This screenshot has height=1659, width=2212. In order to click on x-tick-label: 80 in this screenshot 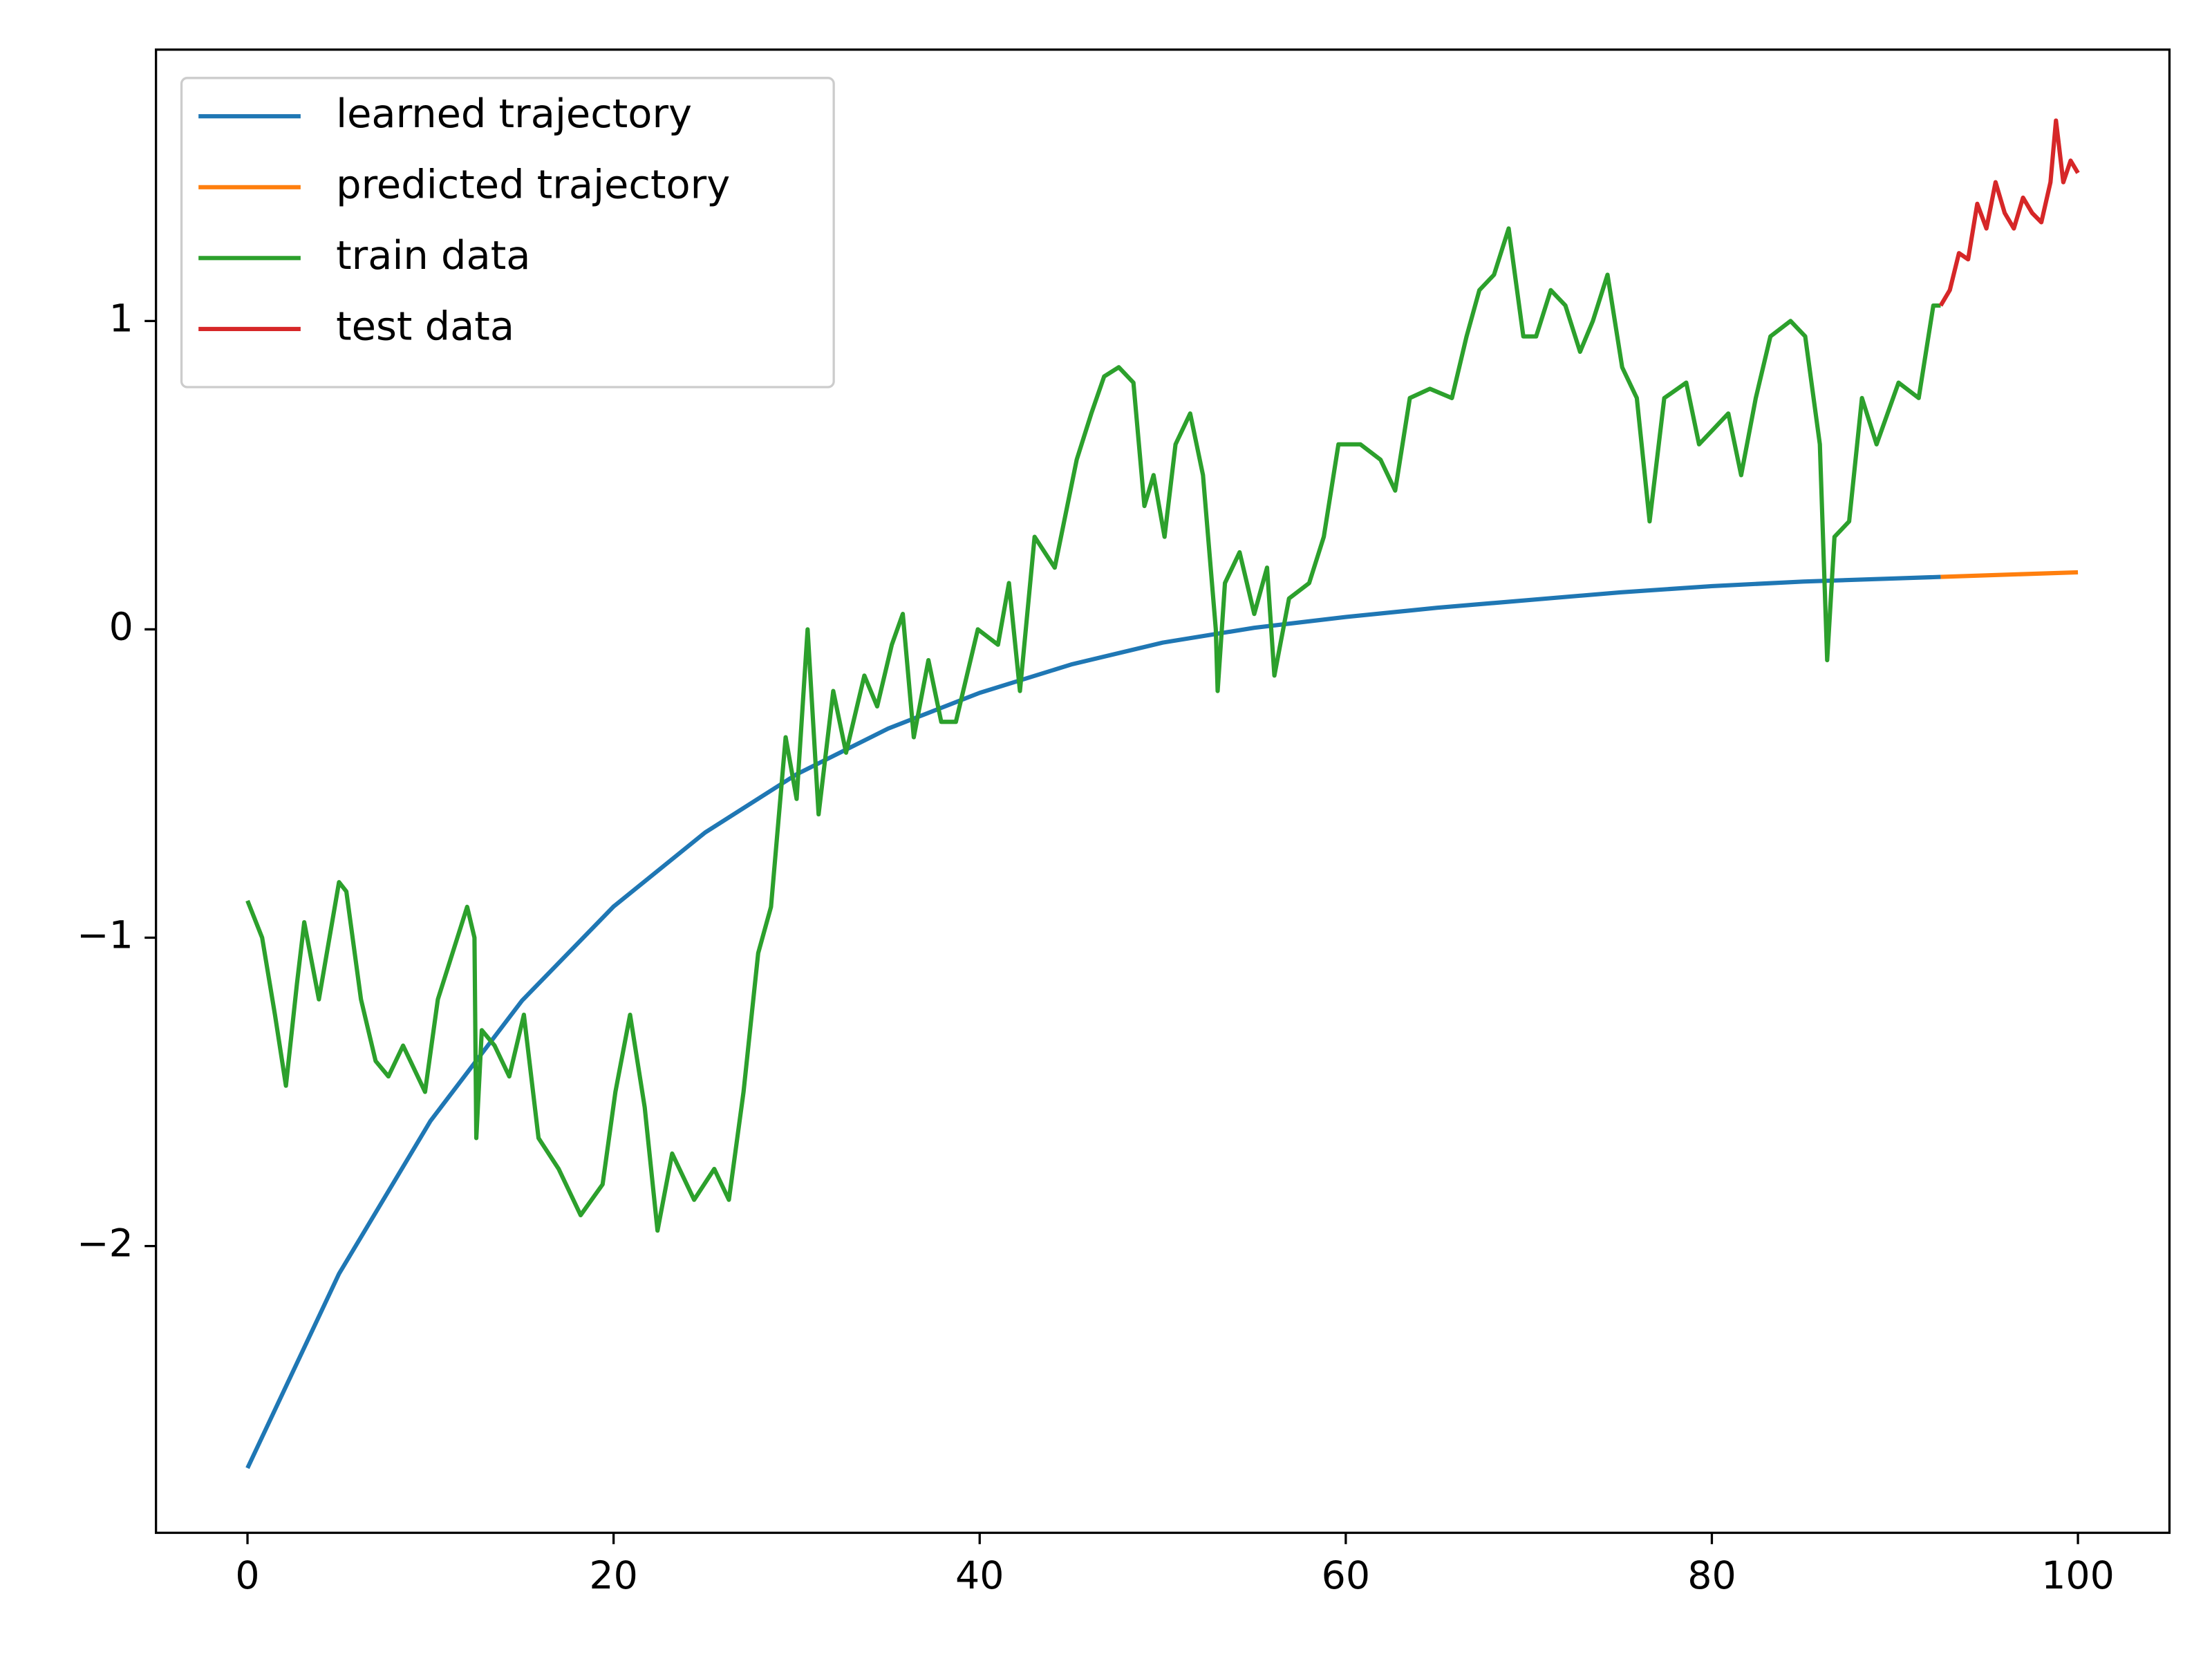, I will do `click(1712, 1576)`.